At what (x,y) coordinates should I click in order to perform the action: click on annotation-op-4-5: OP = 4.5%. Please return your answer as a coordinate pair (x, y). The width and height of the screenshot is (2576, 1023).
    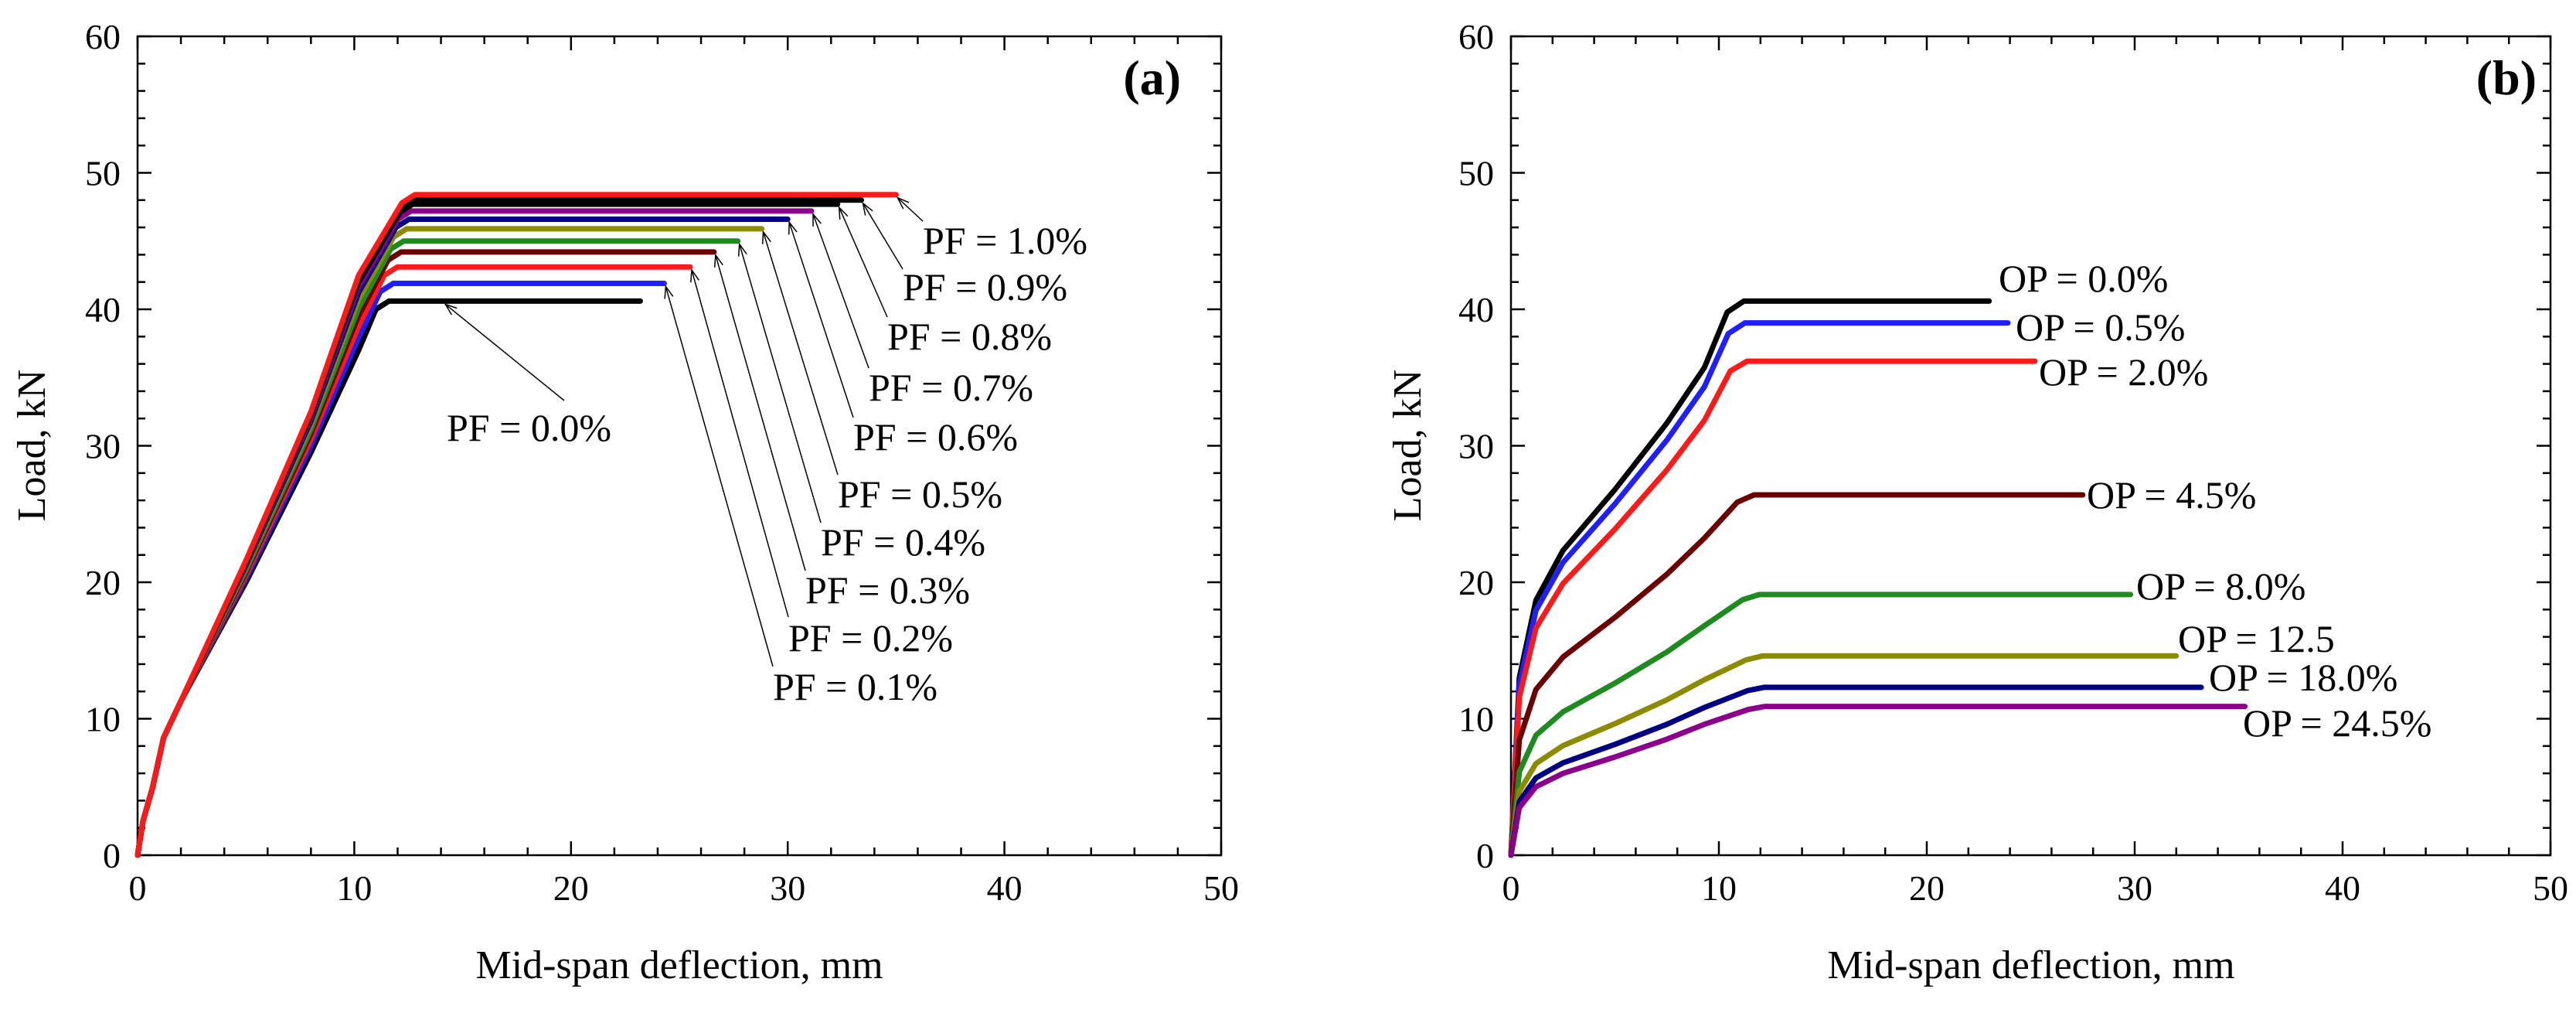
    Looking at the image, I should click on (2171, 495).